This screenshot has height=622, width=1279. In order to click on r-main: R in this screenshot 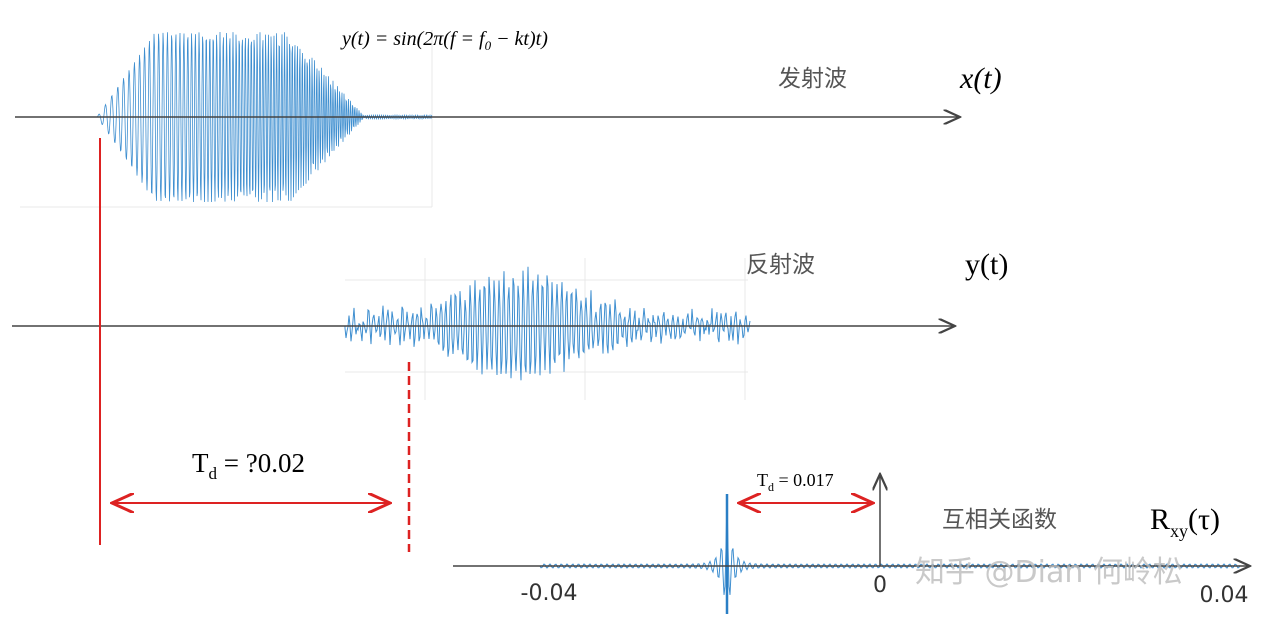, I will do `click(1160, 519)`.